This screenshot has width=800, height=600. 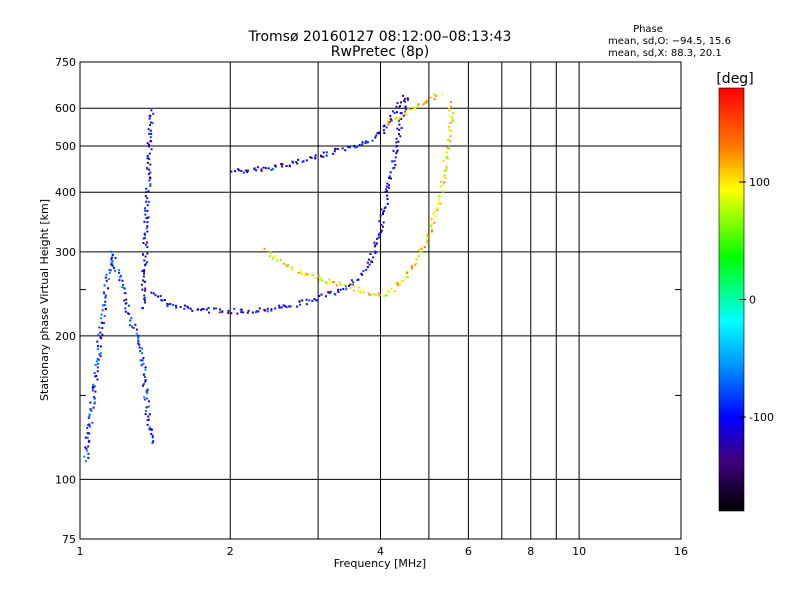 I want to click on x-tick-label-3: 6, so click(x=468, y=551).